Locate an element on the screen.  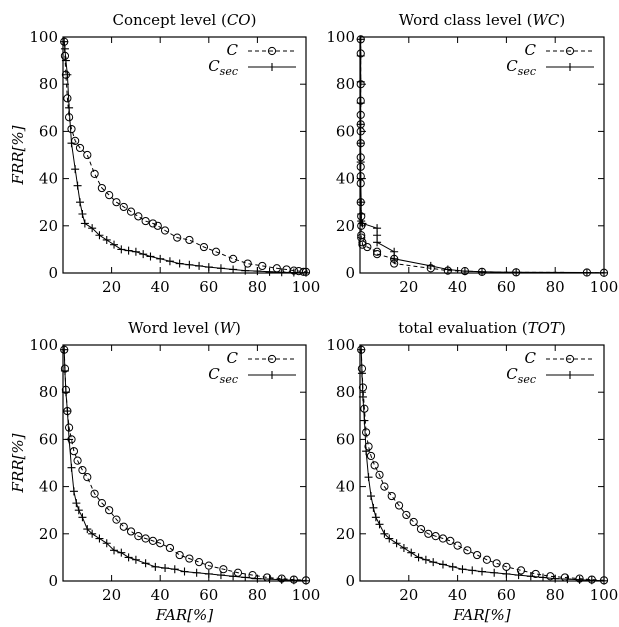
chart-title-var: W is located at coordinates (228, 328).